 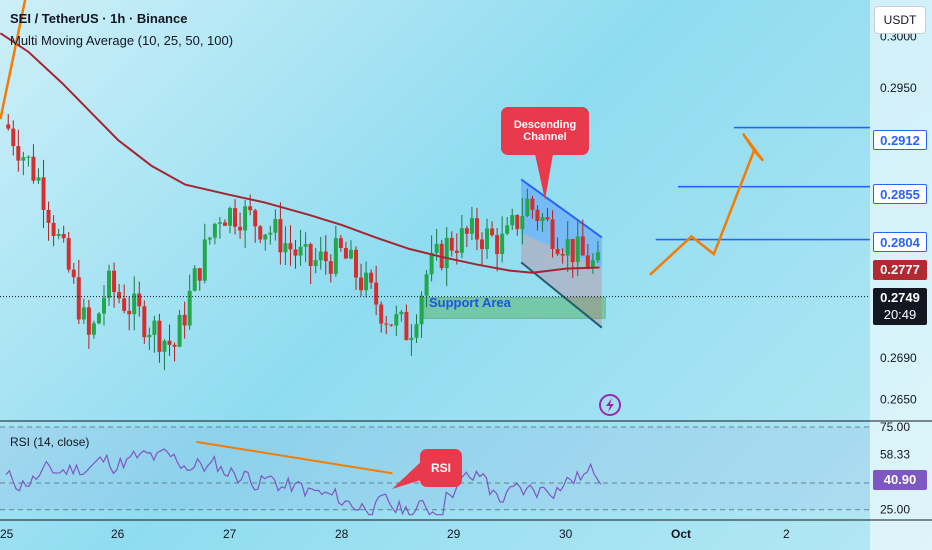 I want to click on ma-value-tag: 0.2777, so click(x=900, y=270).